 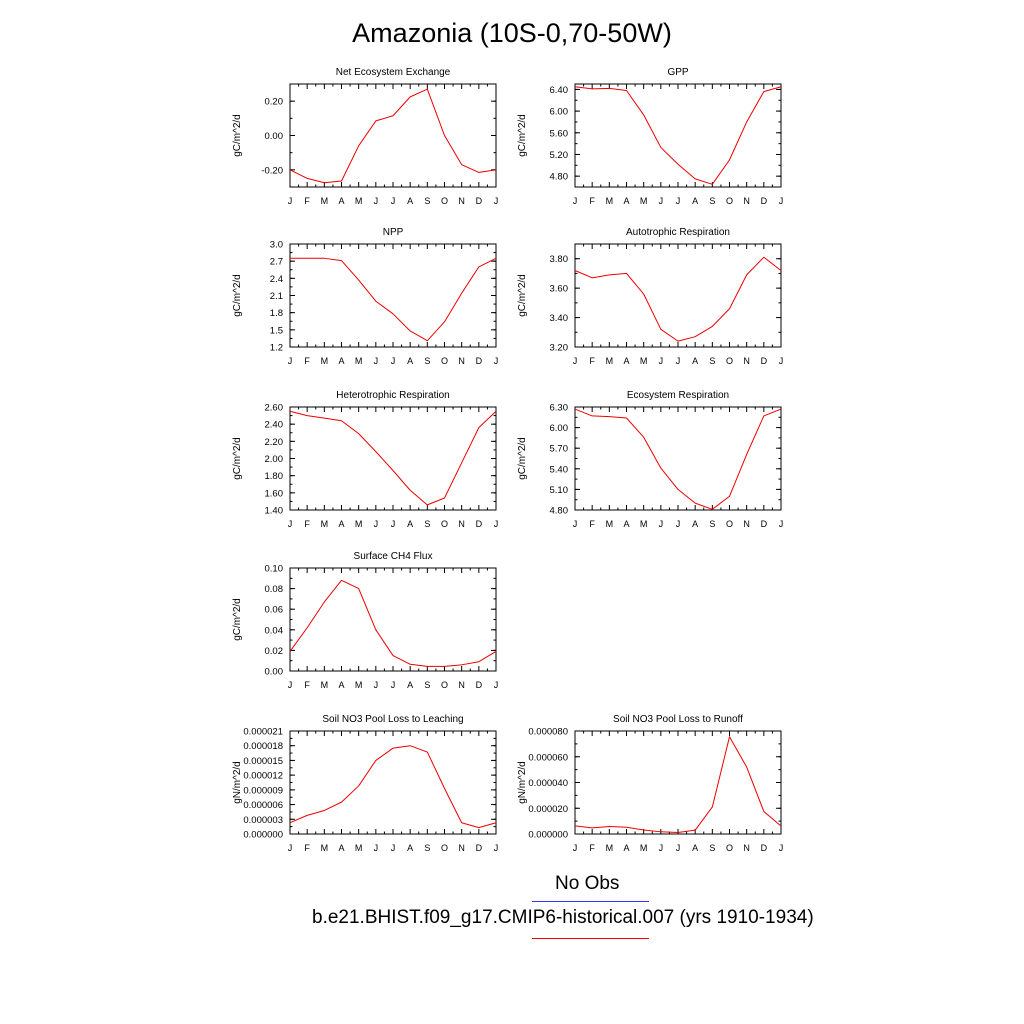 I want to click on y-tick-label: 2.20, so click(x=274, y=442).